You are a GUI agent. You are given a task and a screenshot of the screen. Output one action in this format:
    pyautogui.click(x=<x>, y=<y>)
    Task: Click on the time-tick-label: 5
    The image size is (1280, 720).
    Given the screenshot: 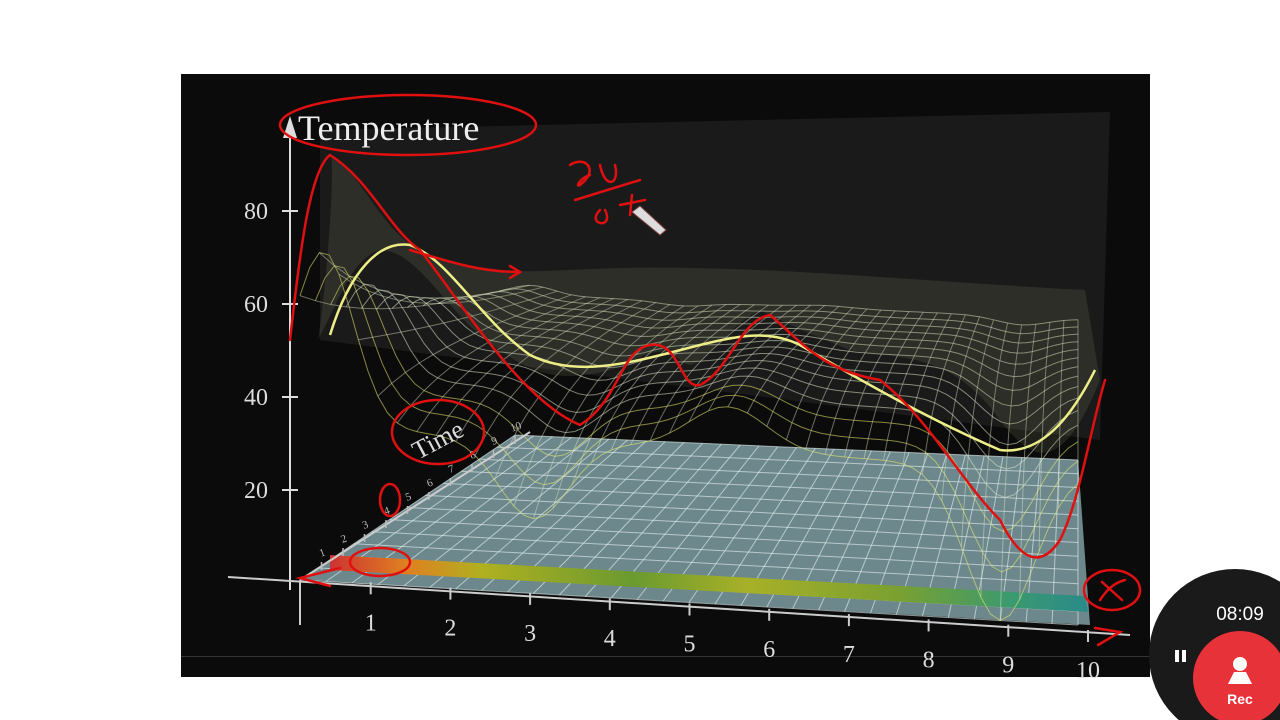 What is the action you would take?
    pyautogui.click(x=409, y=496)
    